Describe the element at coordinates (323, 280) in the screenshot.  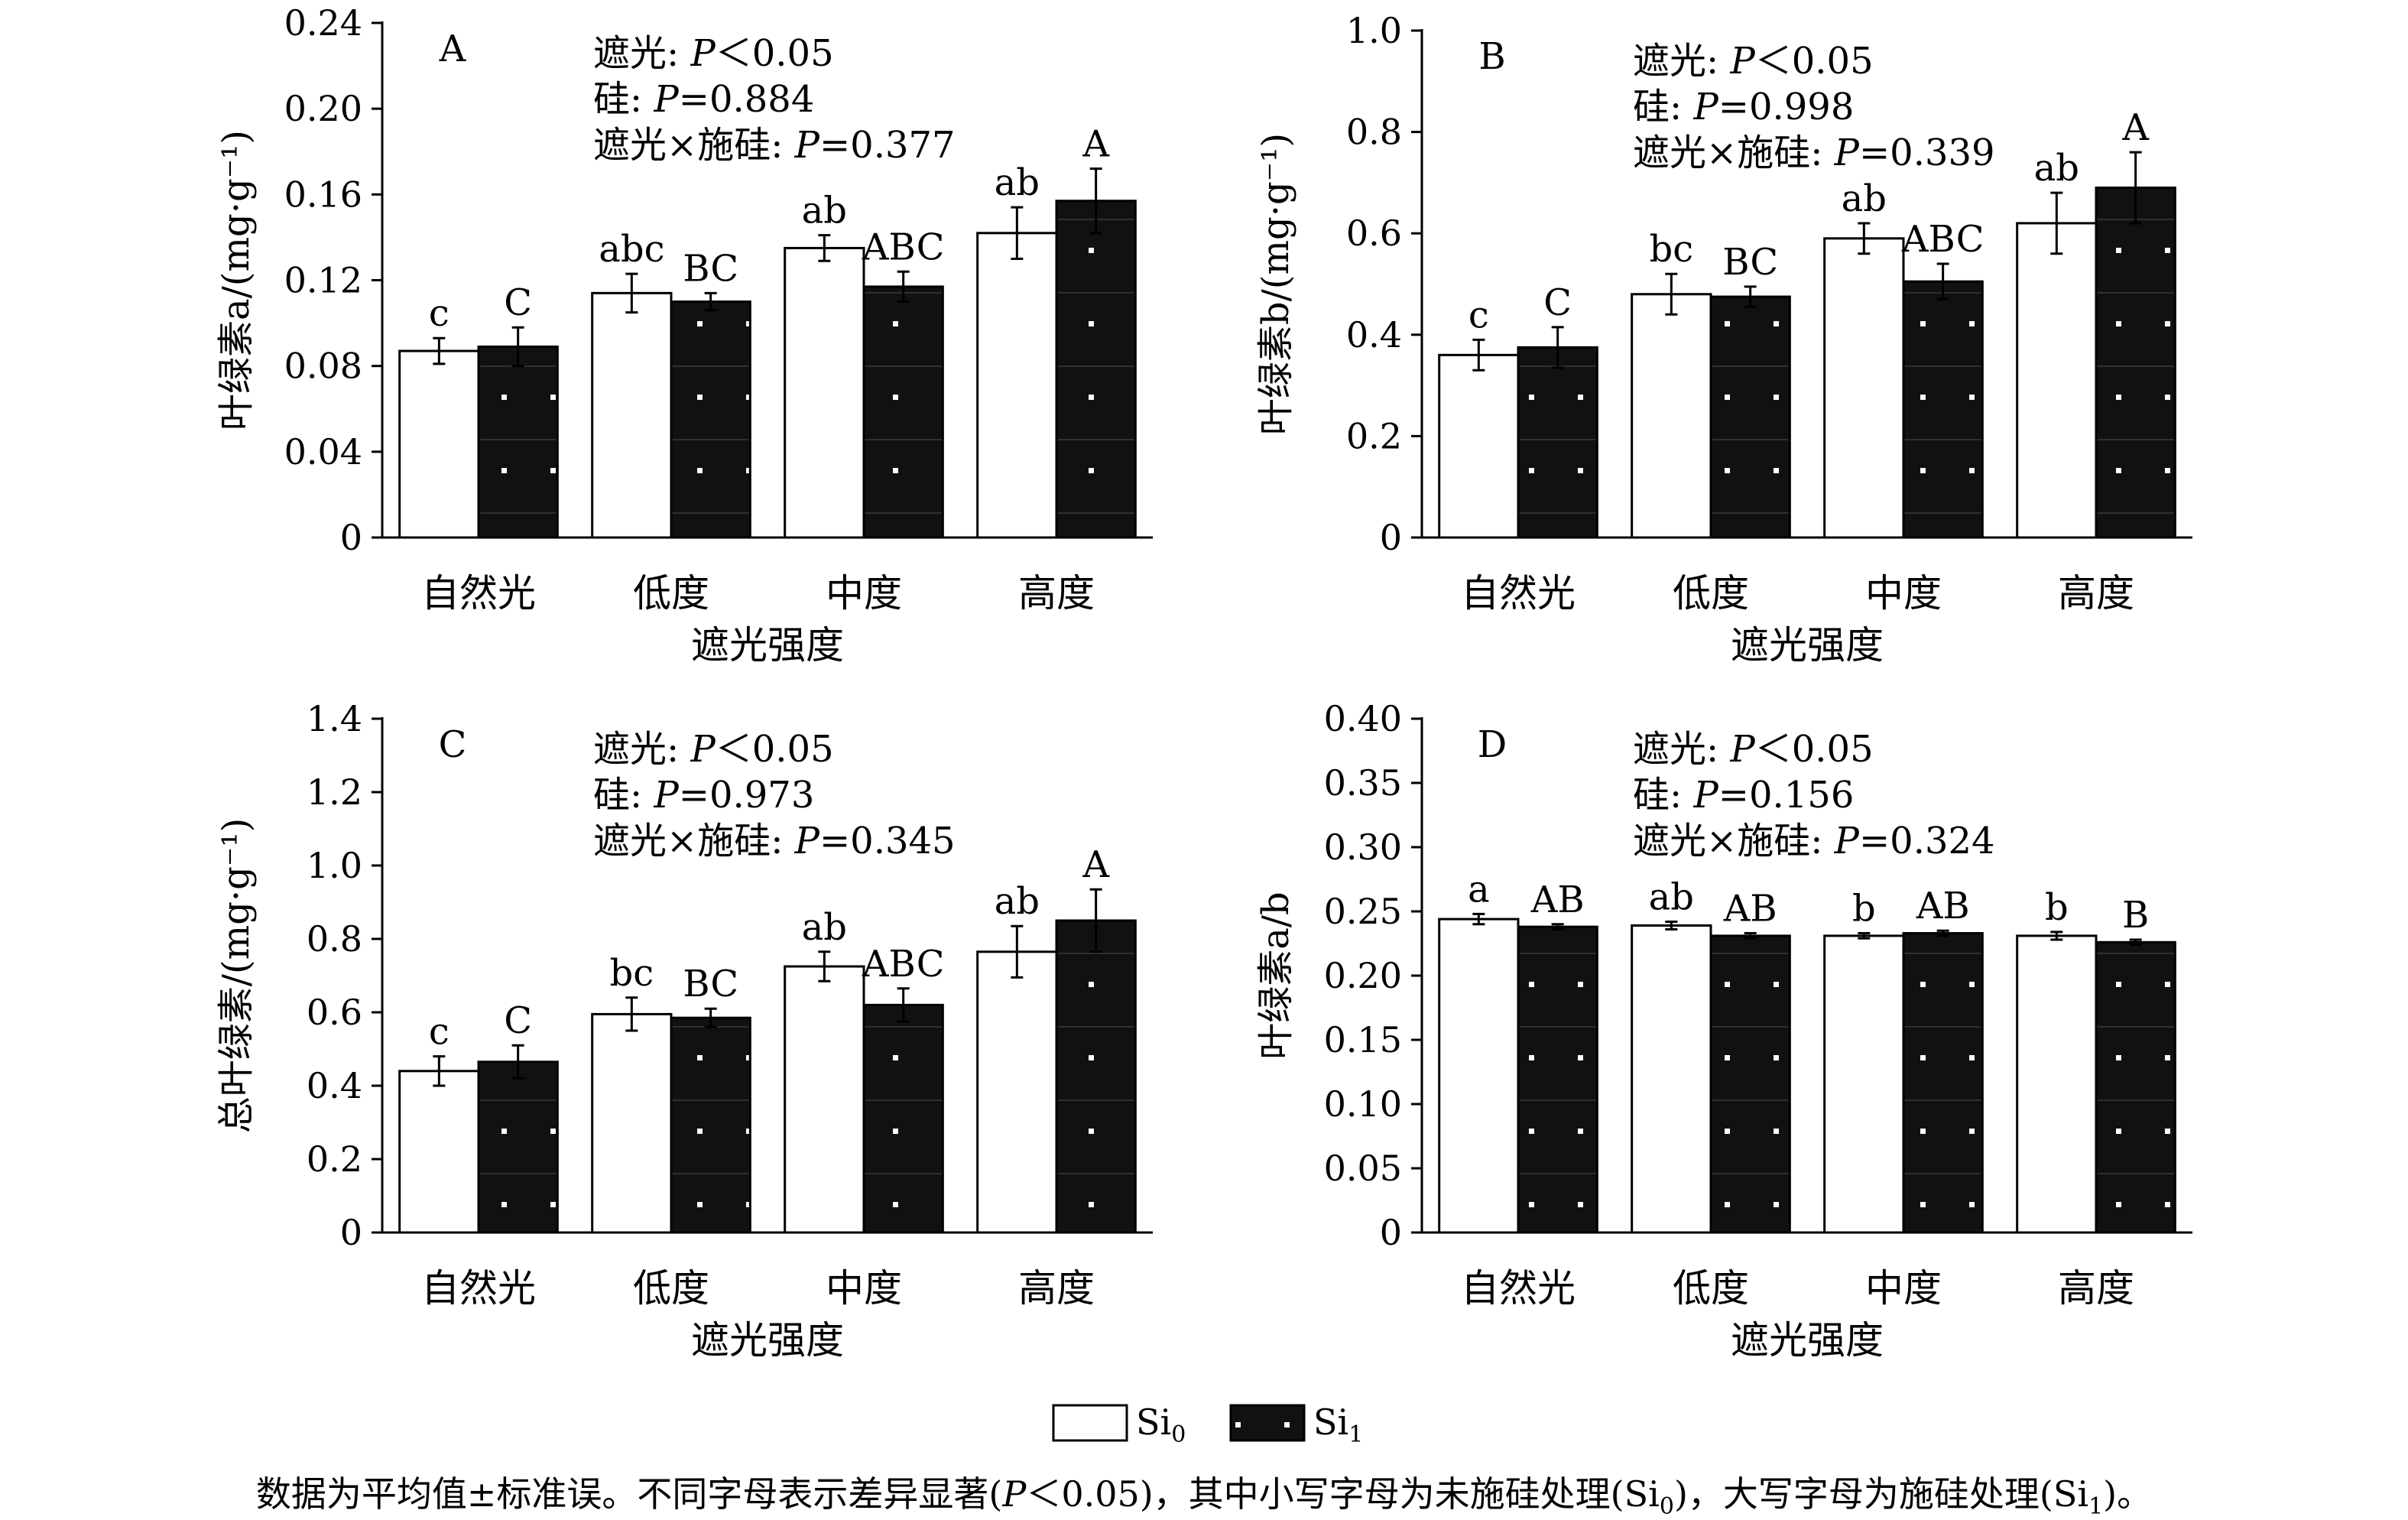
I see `y-tick-label: 0.12` at that location.